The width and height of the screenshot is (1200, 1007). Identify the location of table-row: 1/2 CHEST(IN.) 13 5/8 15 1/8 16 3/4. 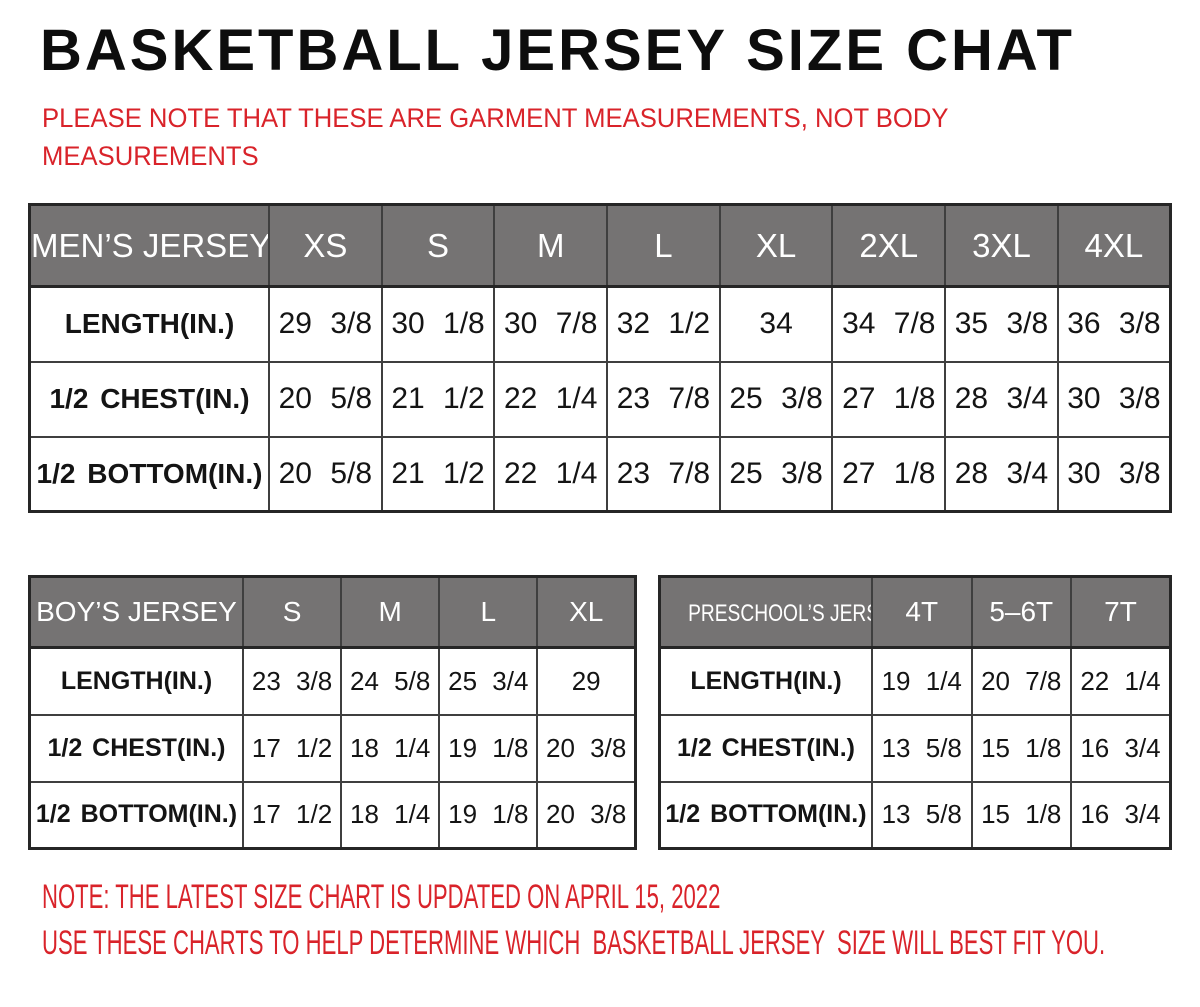
(915, 748).